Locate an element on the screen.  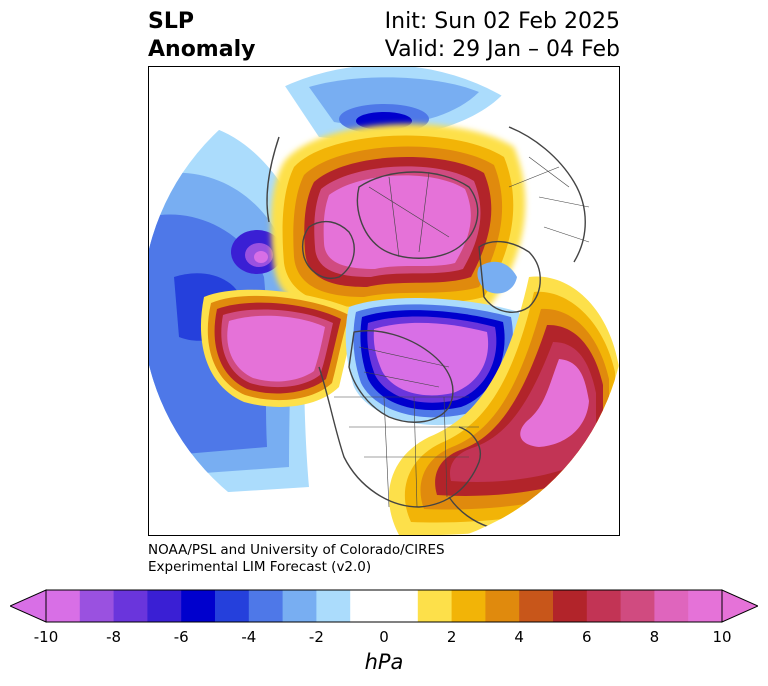
credit-line2: Experimental LIM Forecast (v2.0) is located at coordinates (260, 567).